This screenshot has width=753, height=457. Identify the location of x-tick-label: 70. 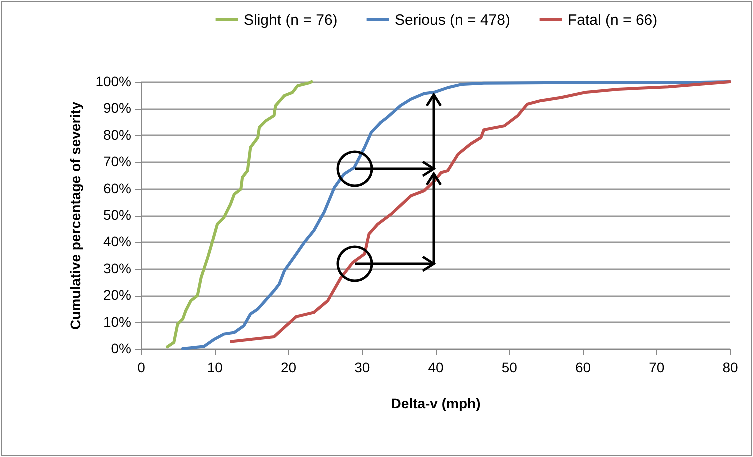
(657, 368).